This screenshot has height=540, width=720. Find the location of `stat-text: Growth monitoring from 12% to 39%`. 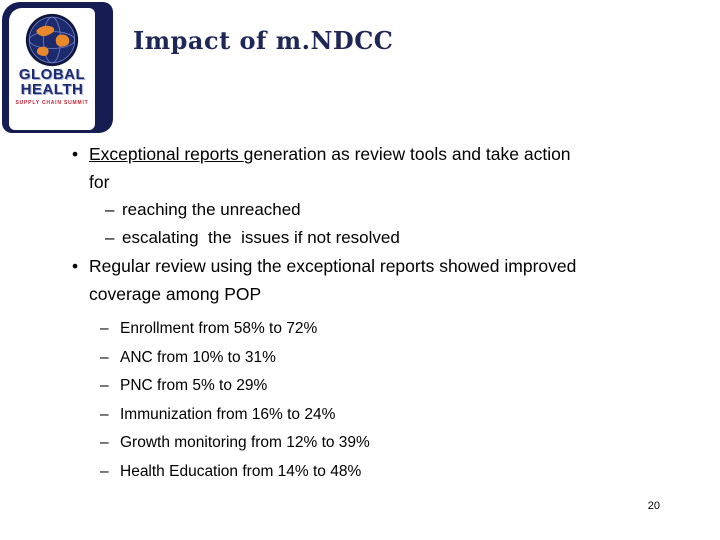

stat-text: Growth monitoring from 12% to 39% is located at coordinates (245, 442).